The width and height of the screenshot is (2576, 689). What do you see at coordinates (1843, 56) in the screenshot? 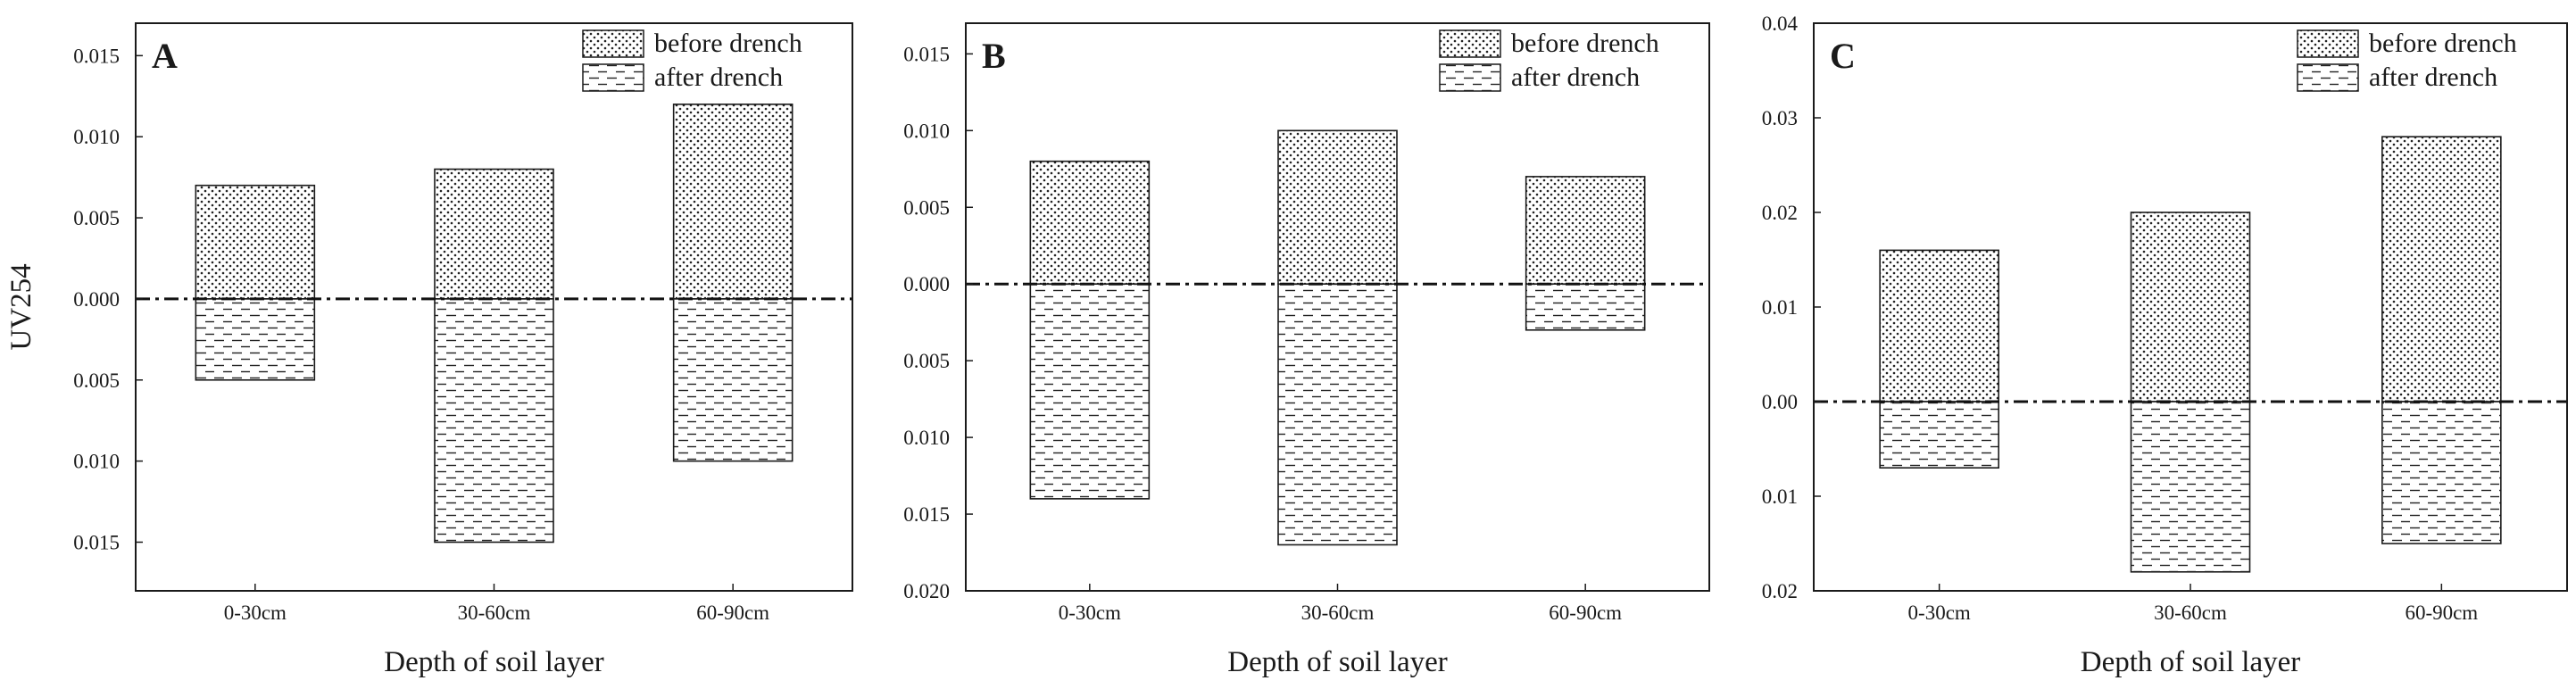
I see `panel-letter: C` at bounding box center [1843, 56].